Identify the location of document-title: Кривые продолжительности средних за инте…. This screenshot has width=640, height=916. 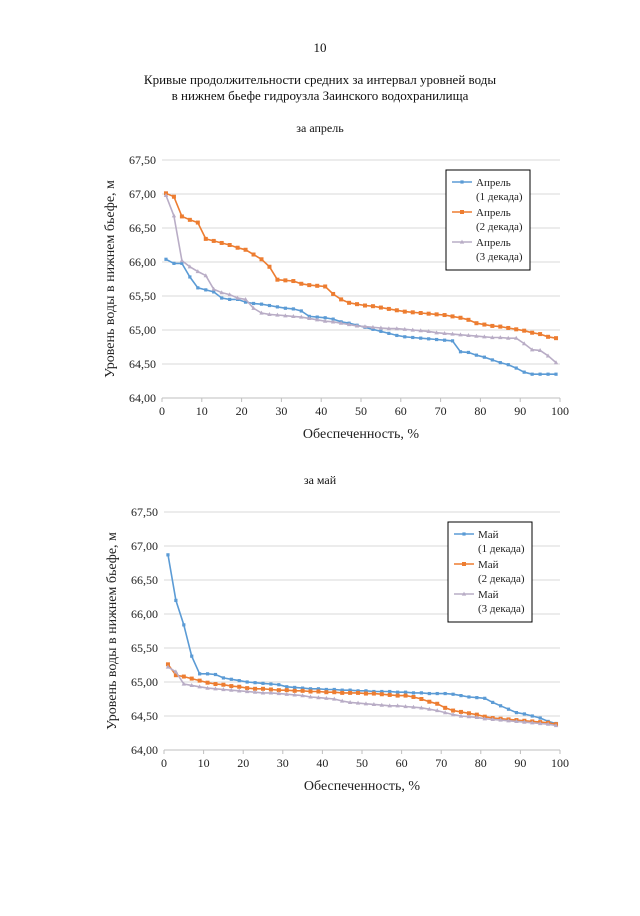
(320, 88).